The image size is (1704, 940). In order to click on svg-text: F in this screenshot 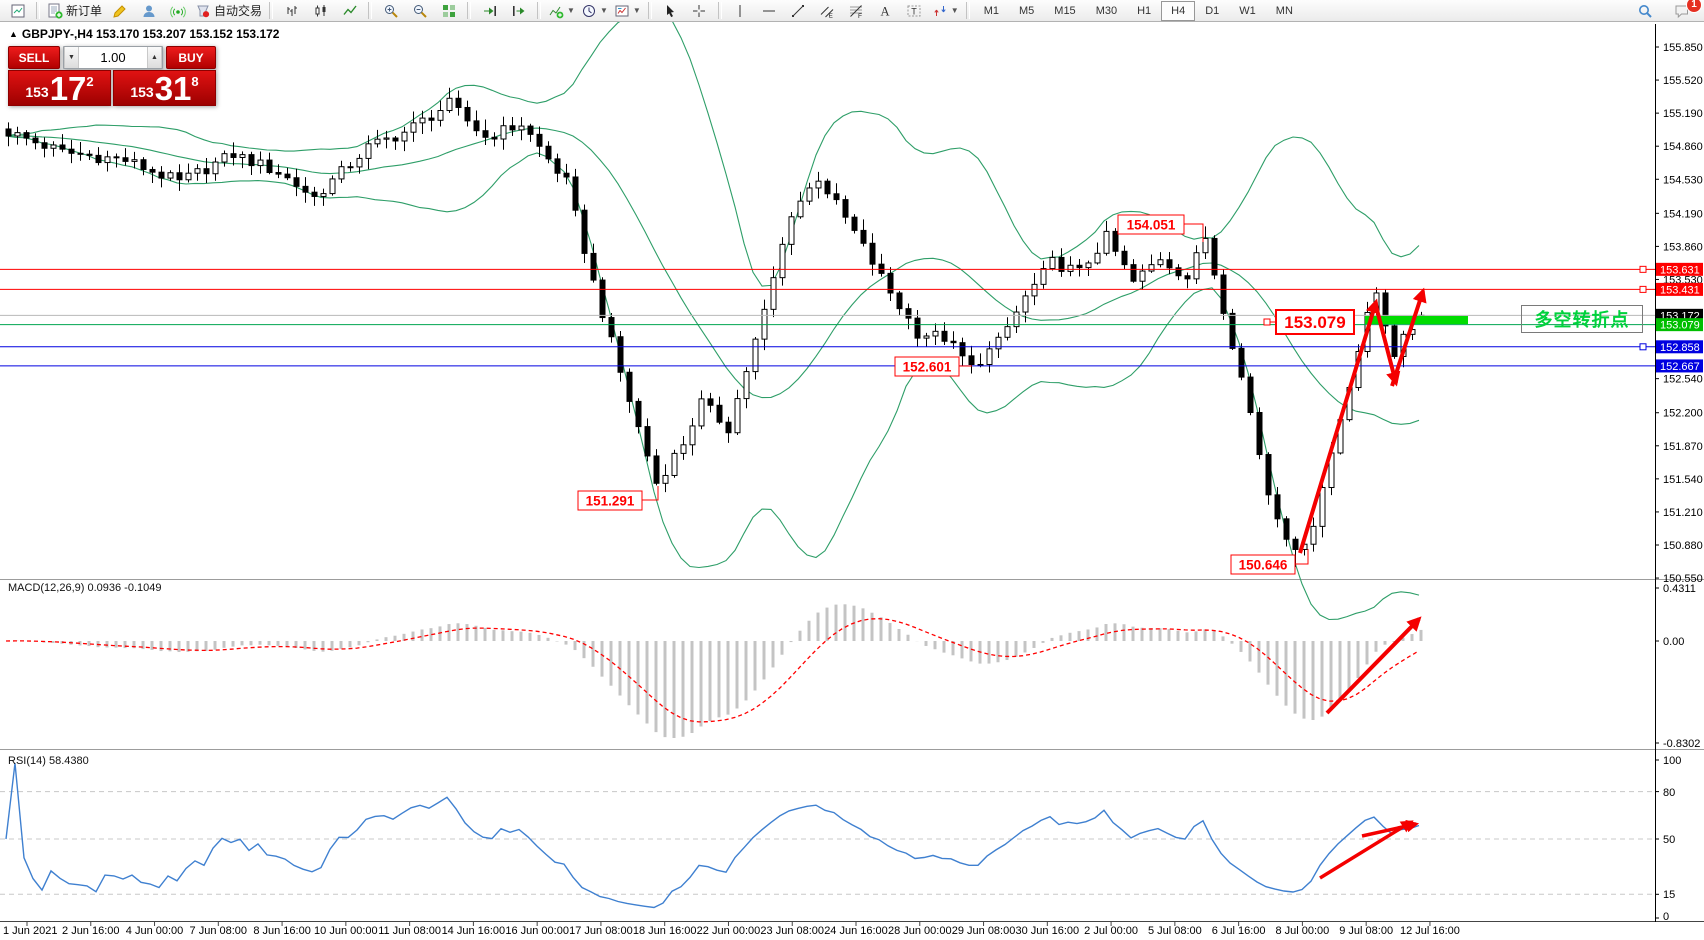, I will do `click(860, 16)`.